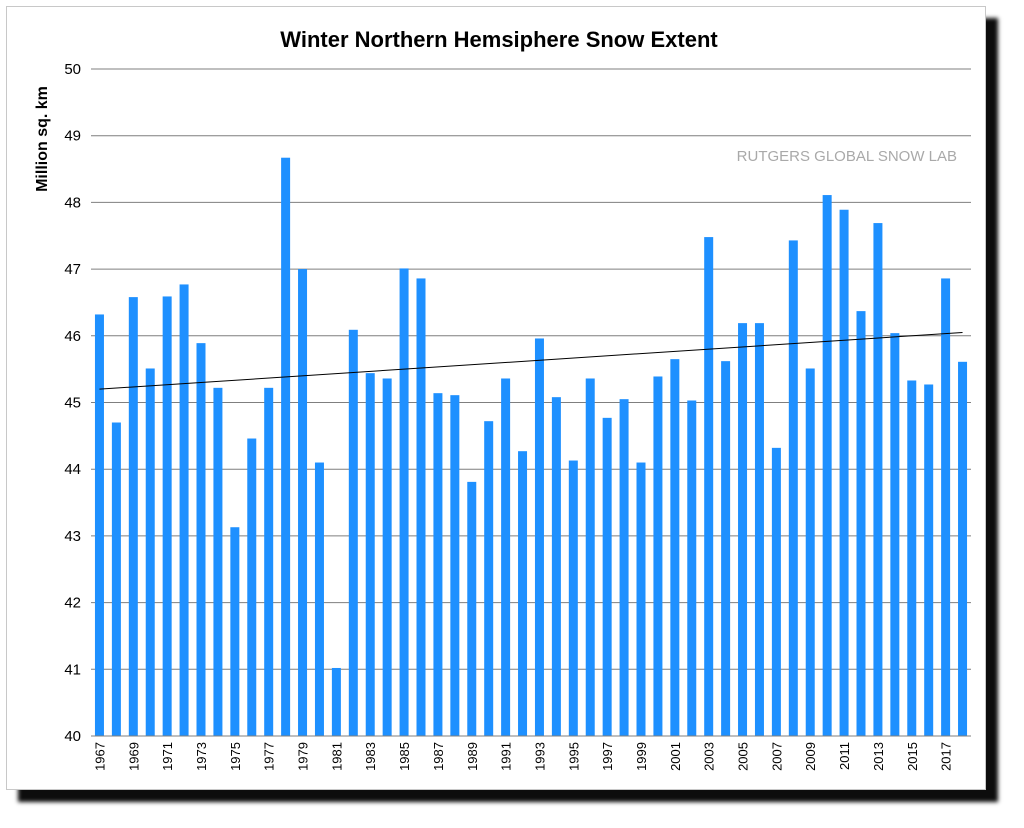 This screenshot has height=828, width=1024. What do you see at coordinates (861, 523) in the screenshot?
I see `bar-2012` at bounding box center [861, 523].